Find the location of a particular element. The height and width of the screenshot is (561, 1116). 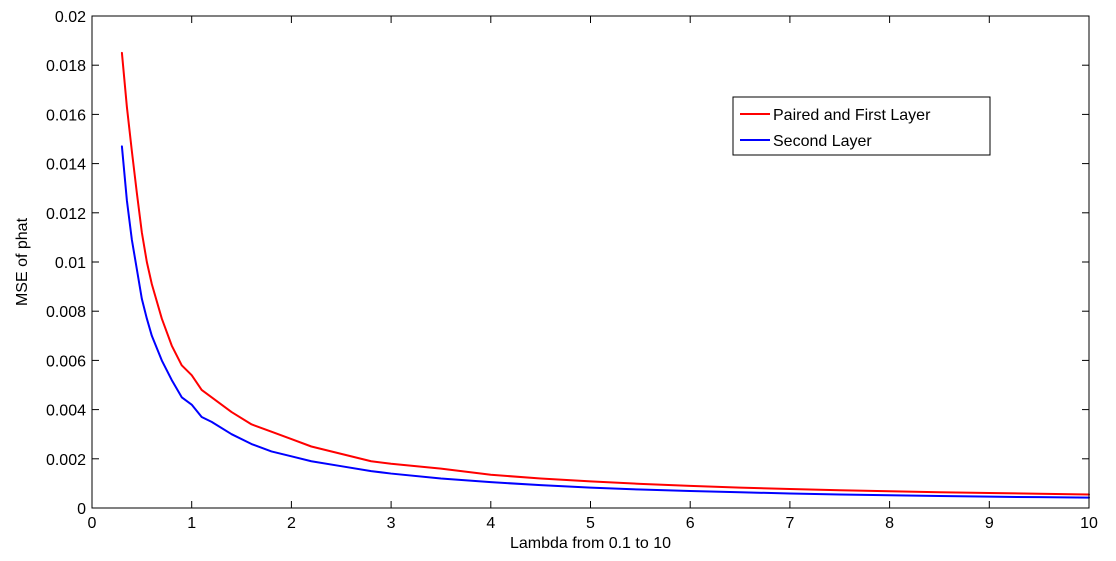

legend-box is located at coordinates (861, 126).